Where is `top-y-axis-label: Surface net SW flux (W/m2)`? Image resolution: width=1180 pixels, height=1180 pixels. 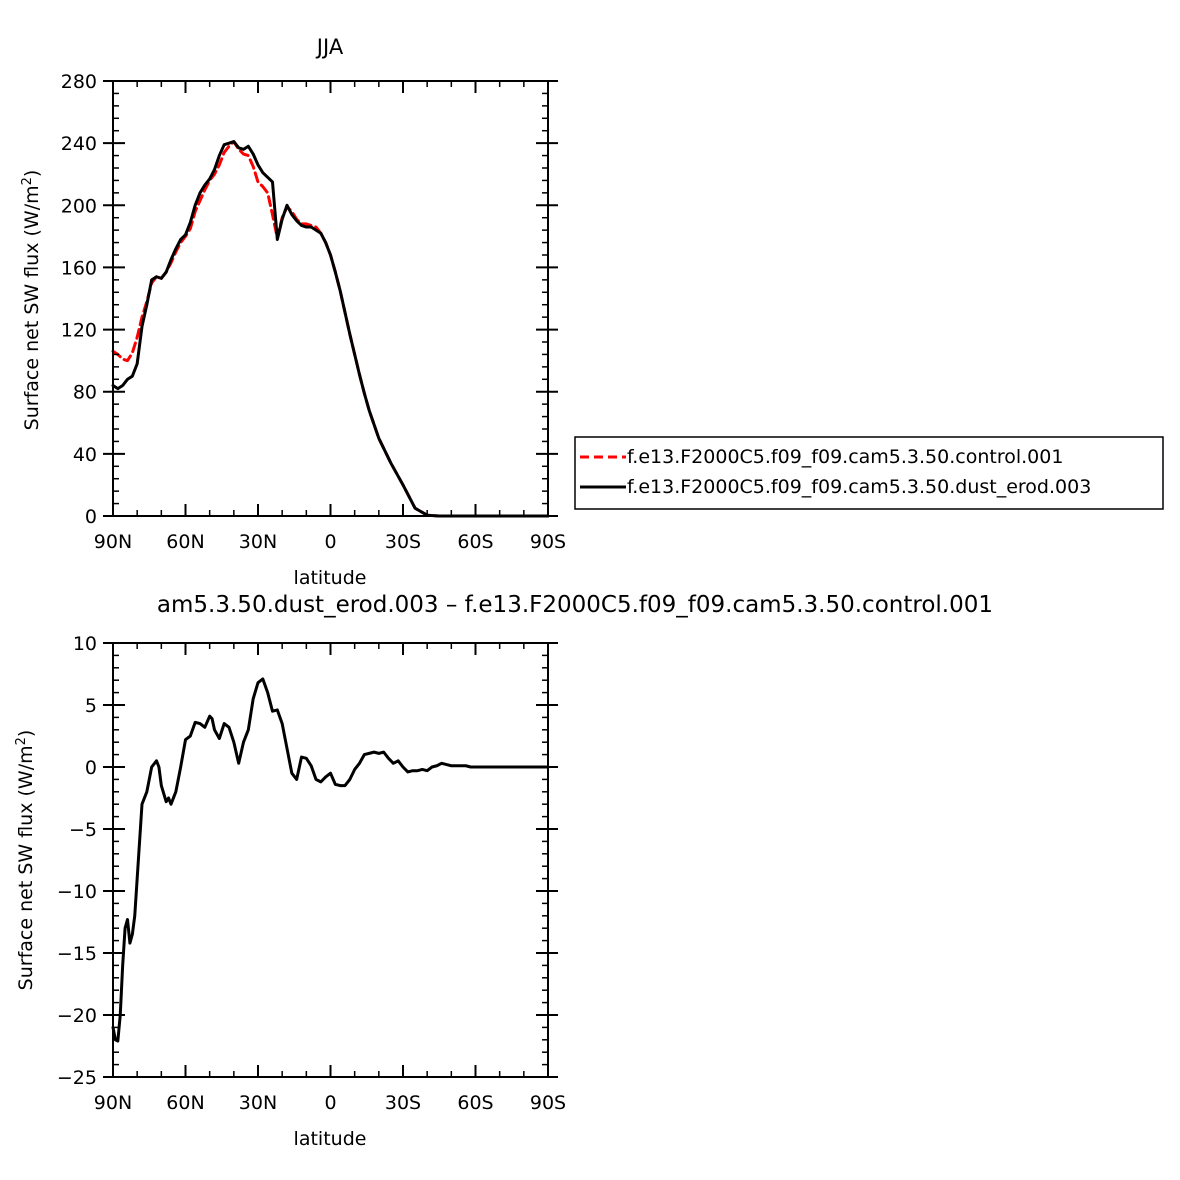 top-y-axis-label: Surface net SW flux (W/m2) is located at coordinates (31, 300).